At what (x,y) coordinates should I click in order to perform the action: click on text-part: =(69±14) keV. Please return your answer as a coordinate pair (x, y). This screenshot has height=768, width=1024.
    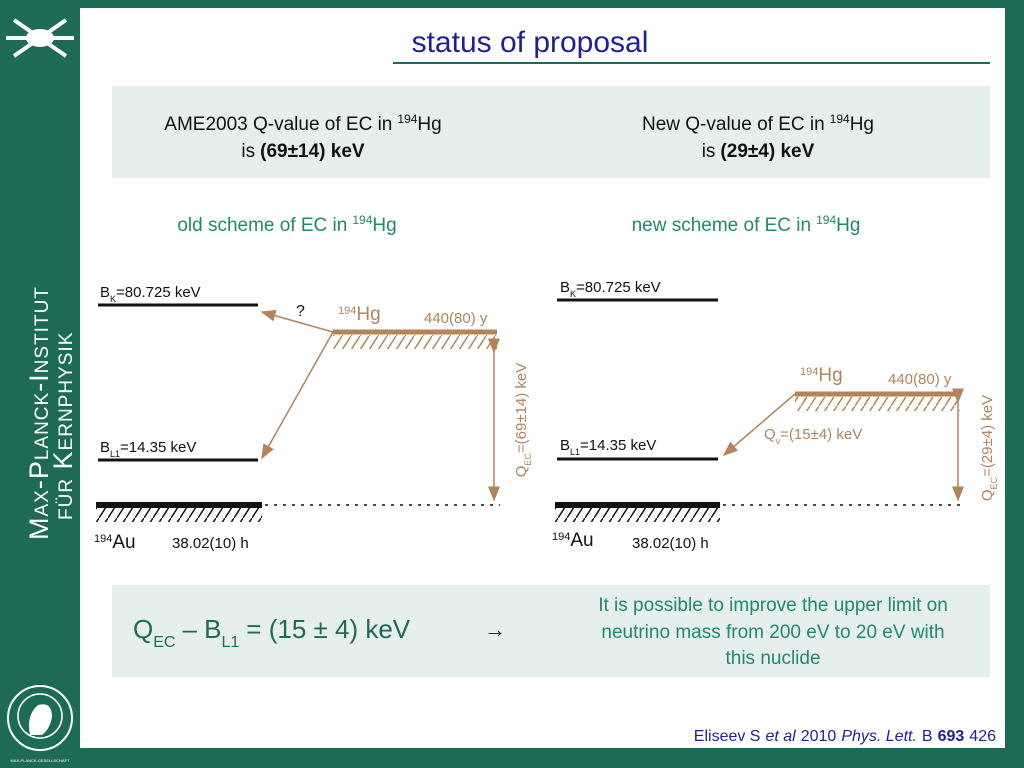
    Looking at the image, I should click on (521, 408).